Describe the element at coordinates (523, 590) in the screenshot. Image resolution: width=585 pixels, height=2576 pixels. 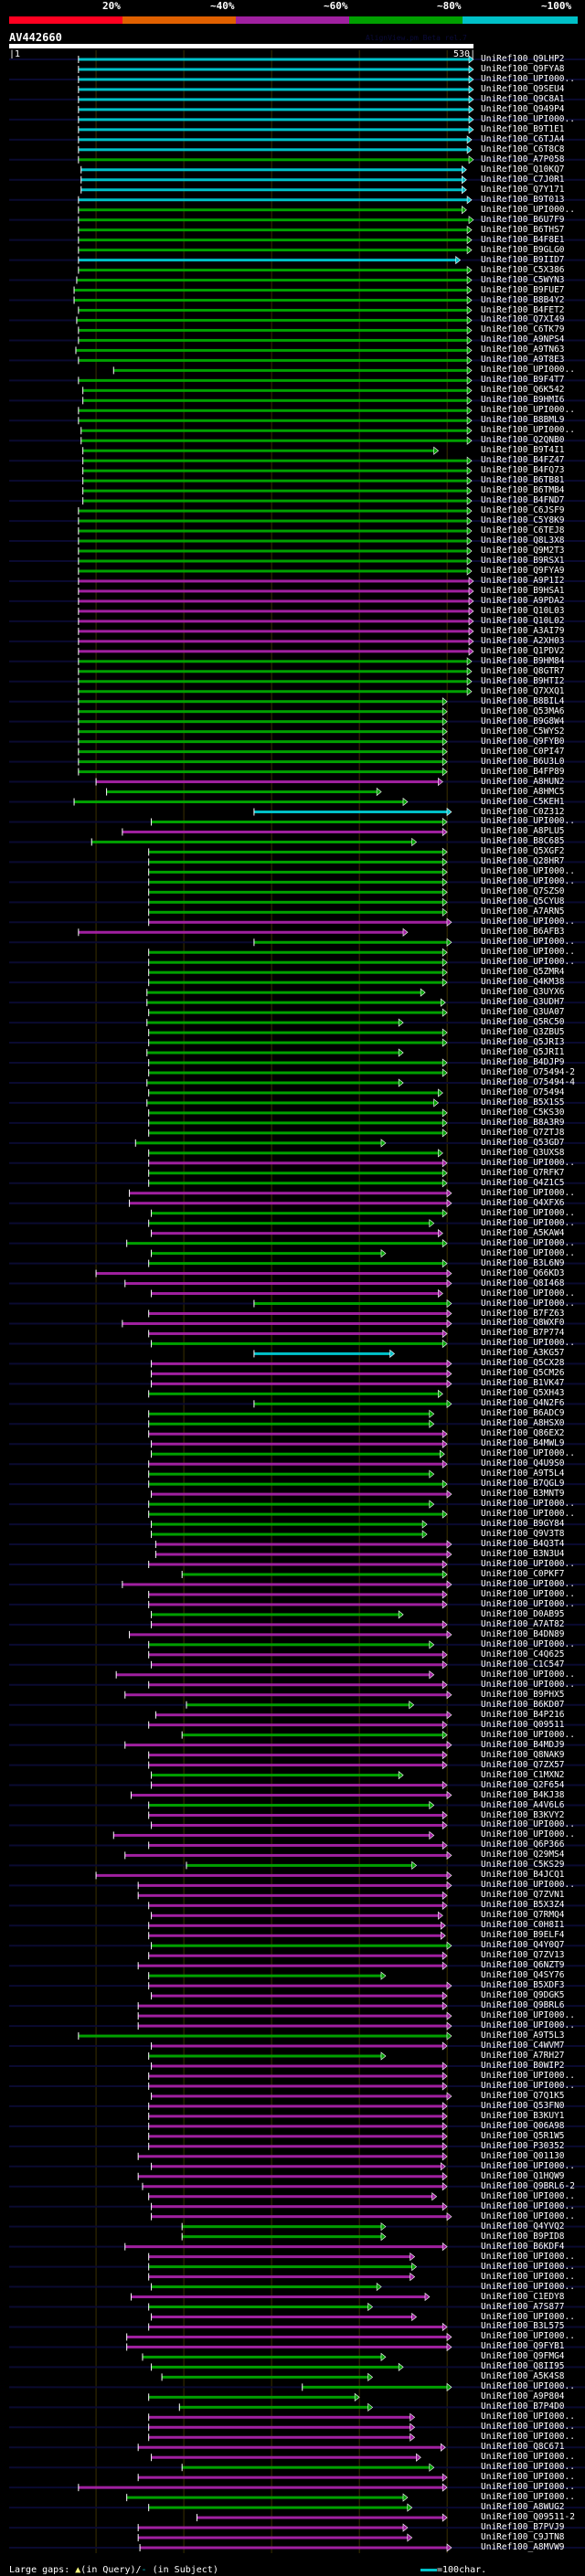
I see `hit-label: UniRef100_B9HSA1` at that location.